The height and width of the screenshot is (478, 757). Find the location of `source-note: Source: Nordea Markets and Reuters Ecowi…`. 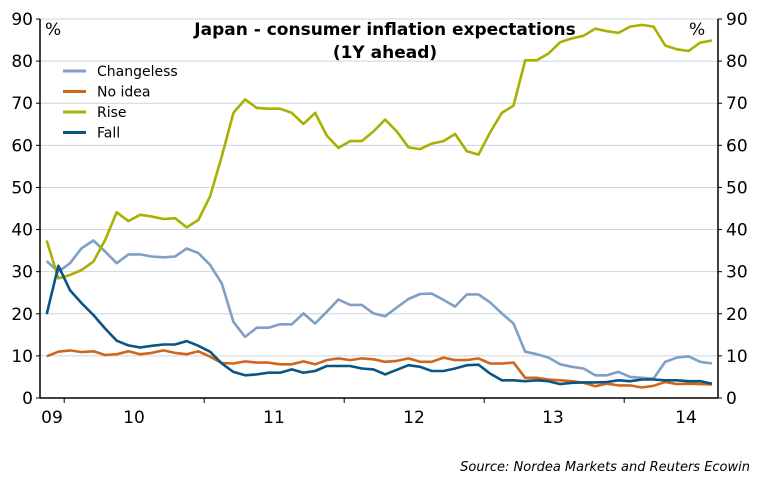

source-note: Source: Nordea Markets and Reuters Ecowi… is located at coordinates (605, 467).